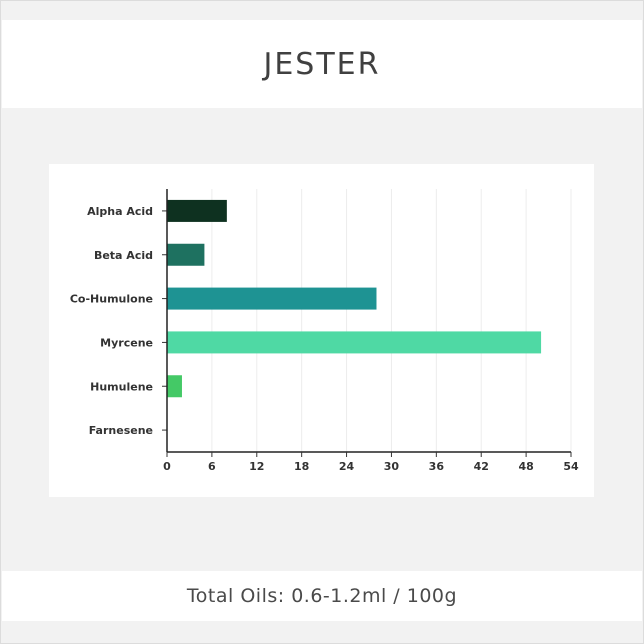  What do you see at coordinates (121, 386) in the screenshot?
I see `category-label: Humulene` at bounding box center [121, 386].